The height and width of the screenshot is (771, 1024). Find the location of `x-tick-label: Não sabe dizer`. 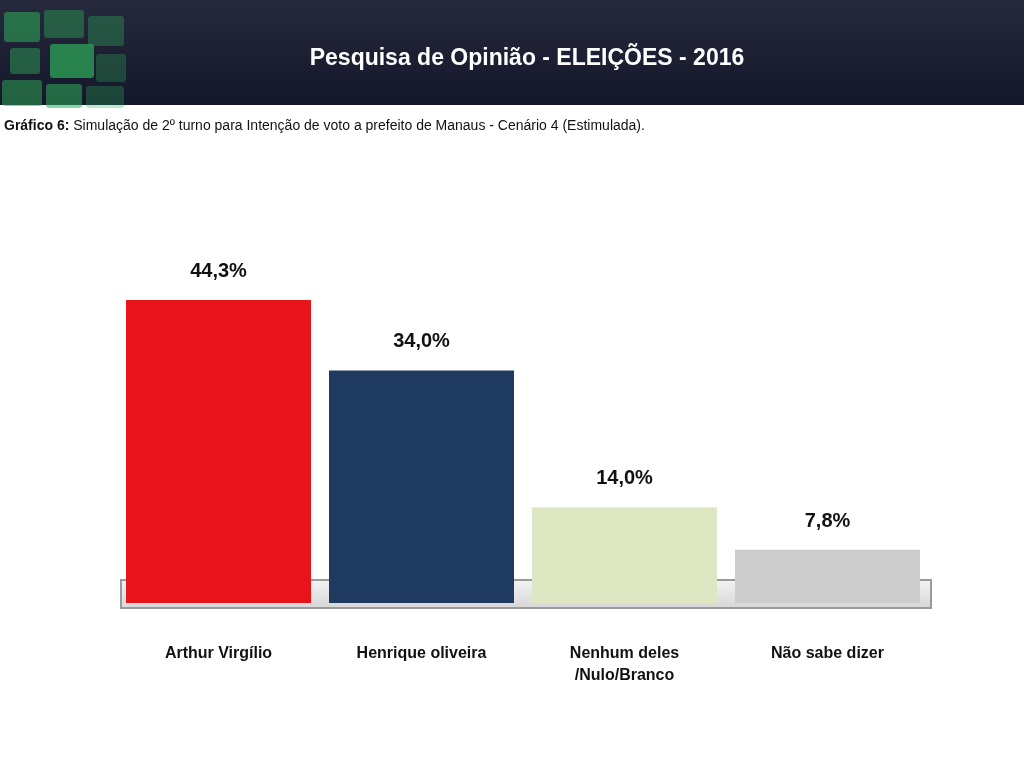

x-tick-label: Não sabe dizer is located at coordinates (827, 652).